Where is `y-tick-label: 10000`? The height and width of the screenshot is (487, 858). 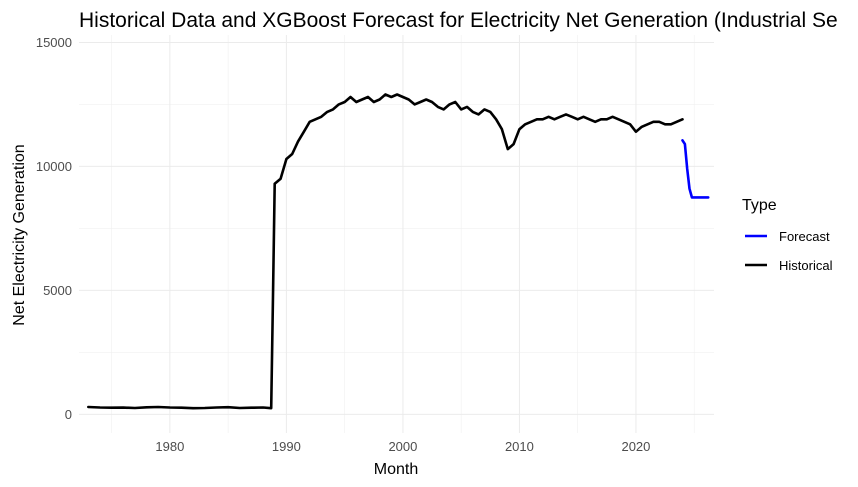
y-tick-label: 10000 is located at coordinates (54, 166).